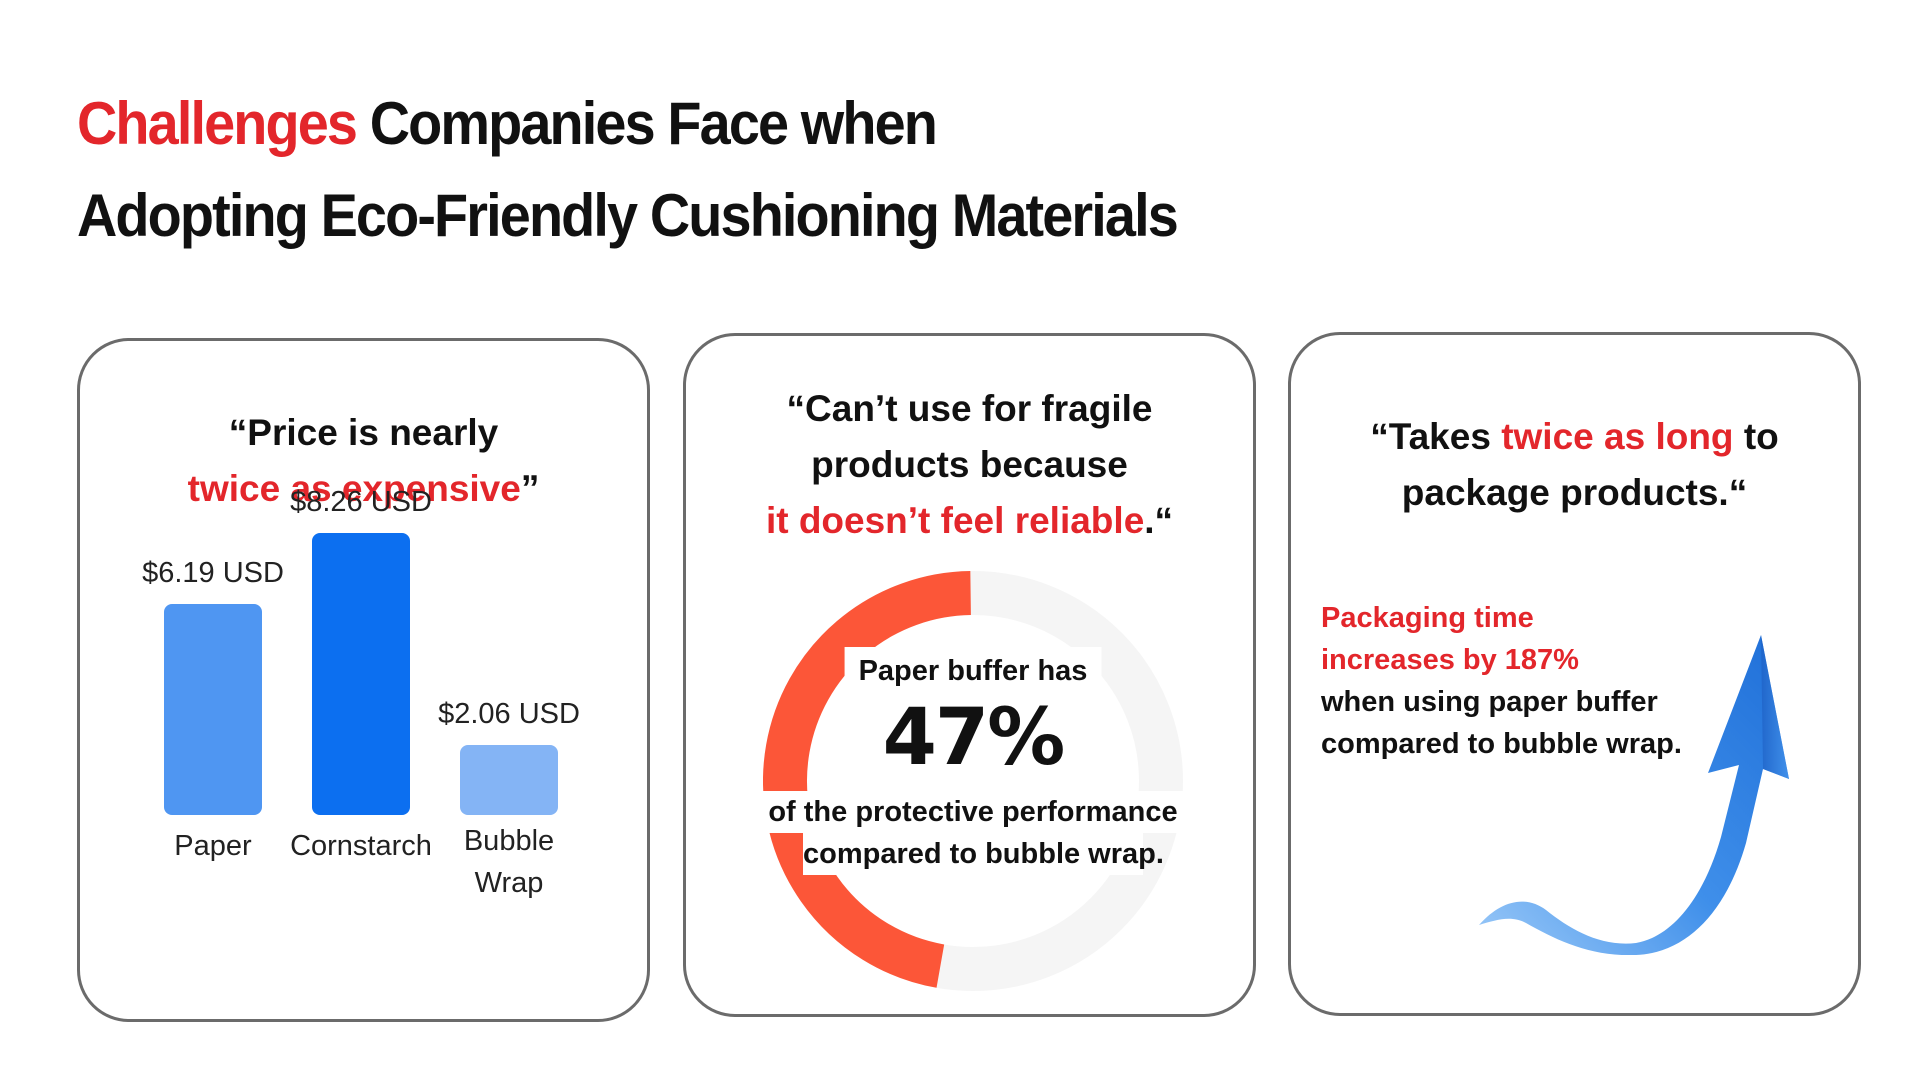 This screenshot has width=1920, height=1080. What do you see at coordinates (969, 408) in the screenshot?
I see `reliability-quote-line-1: “Can’t use for fragile` at bounding box center [969, 408].